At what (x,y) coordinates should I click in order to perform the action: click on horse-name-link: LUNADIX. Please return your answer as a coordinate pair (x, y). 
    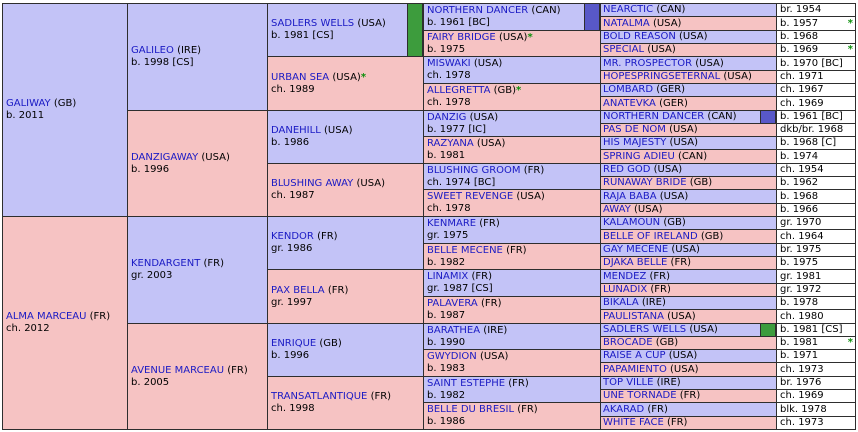
    Looking at the image, I should click on (625, 289).